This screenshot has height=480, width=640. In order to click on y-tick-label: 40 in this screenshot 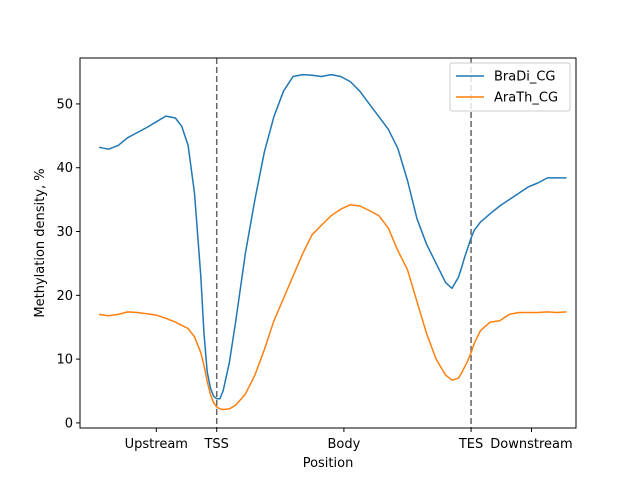, I will do `click(64, 168)`.